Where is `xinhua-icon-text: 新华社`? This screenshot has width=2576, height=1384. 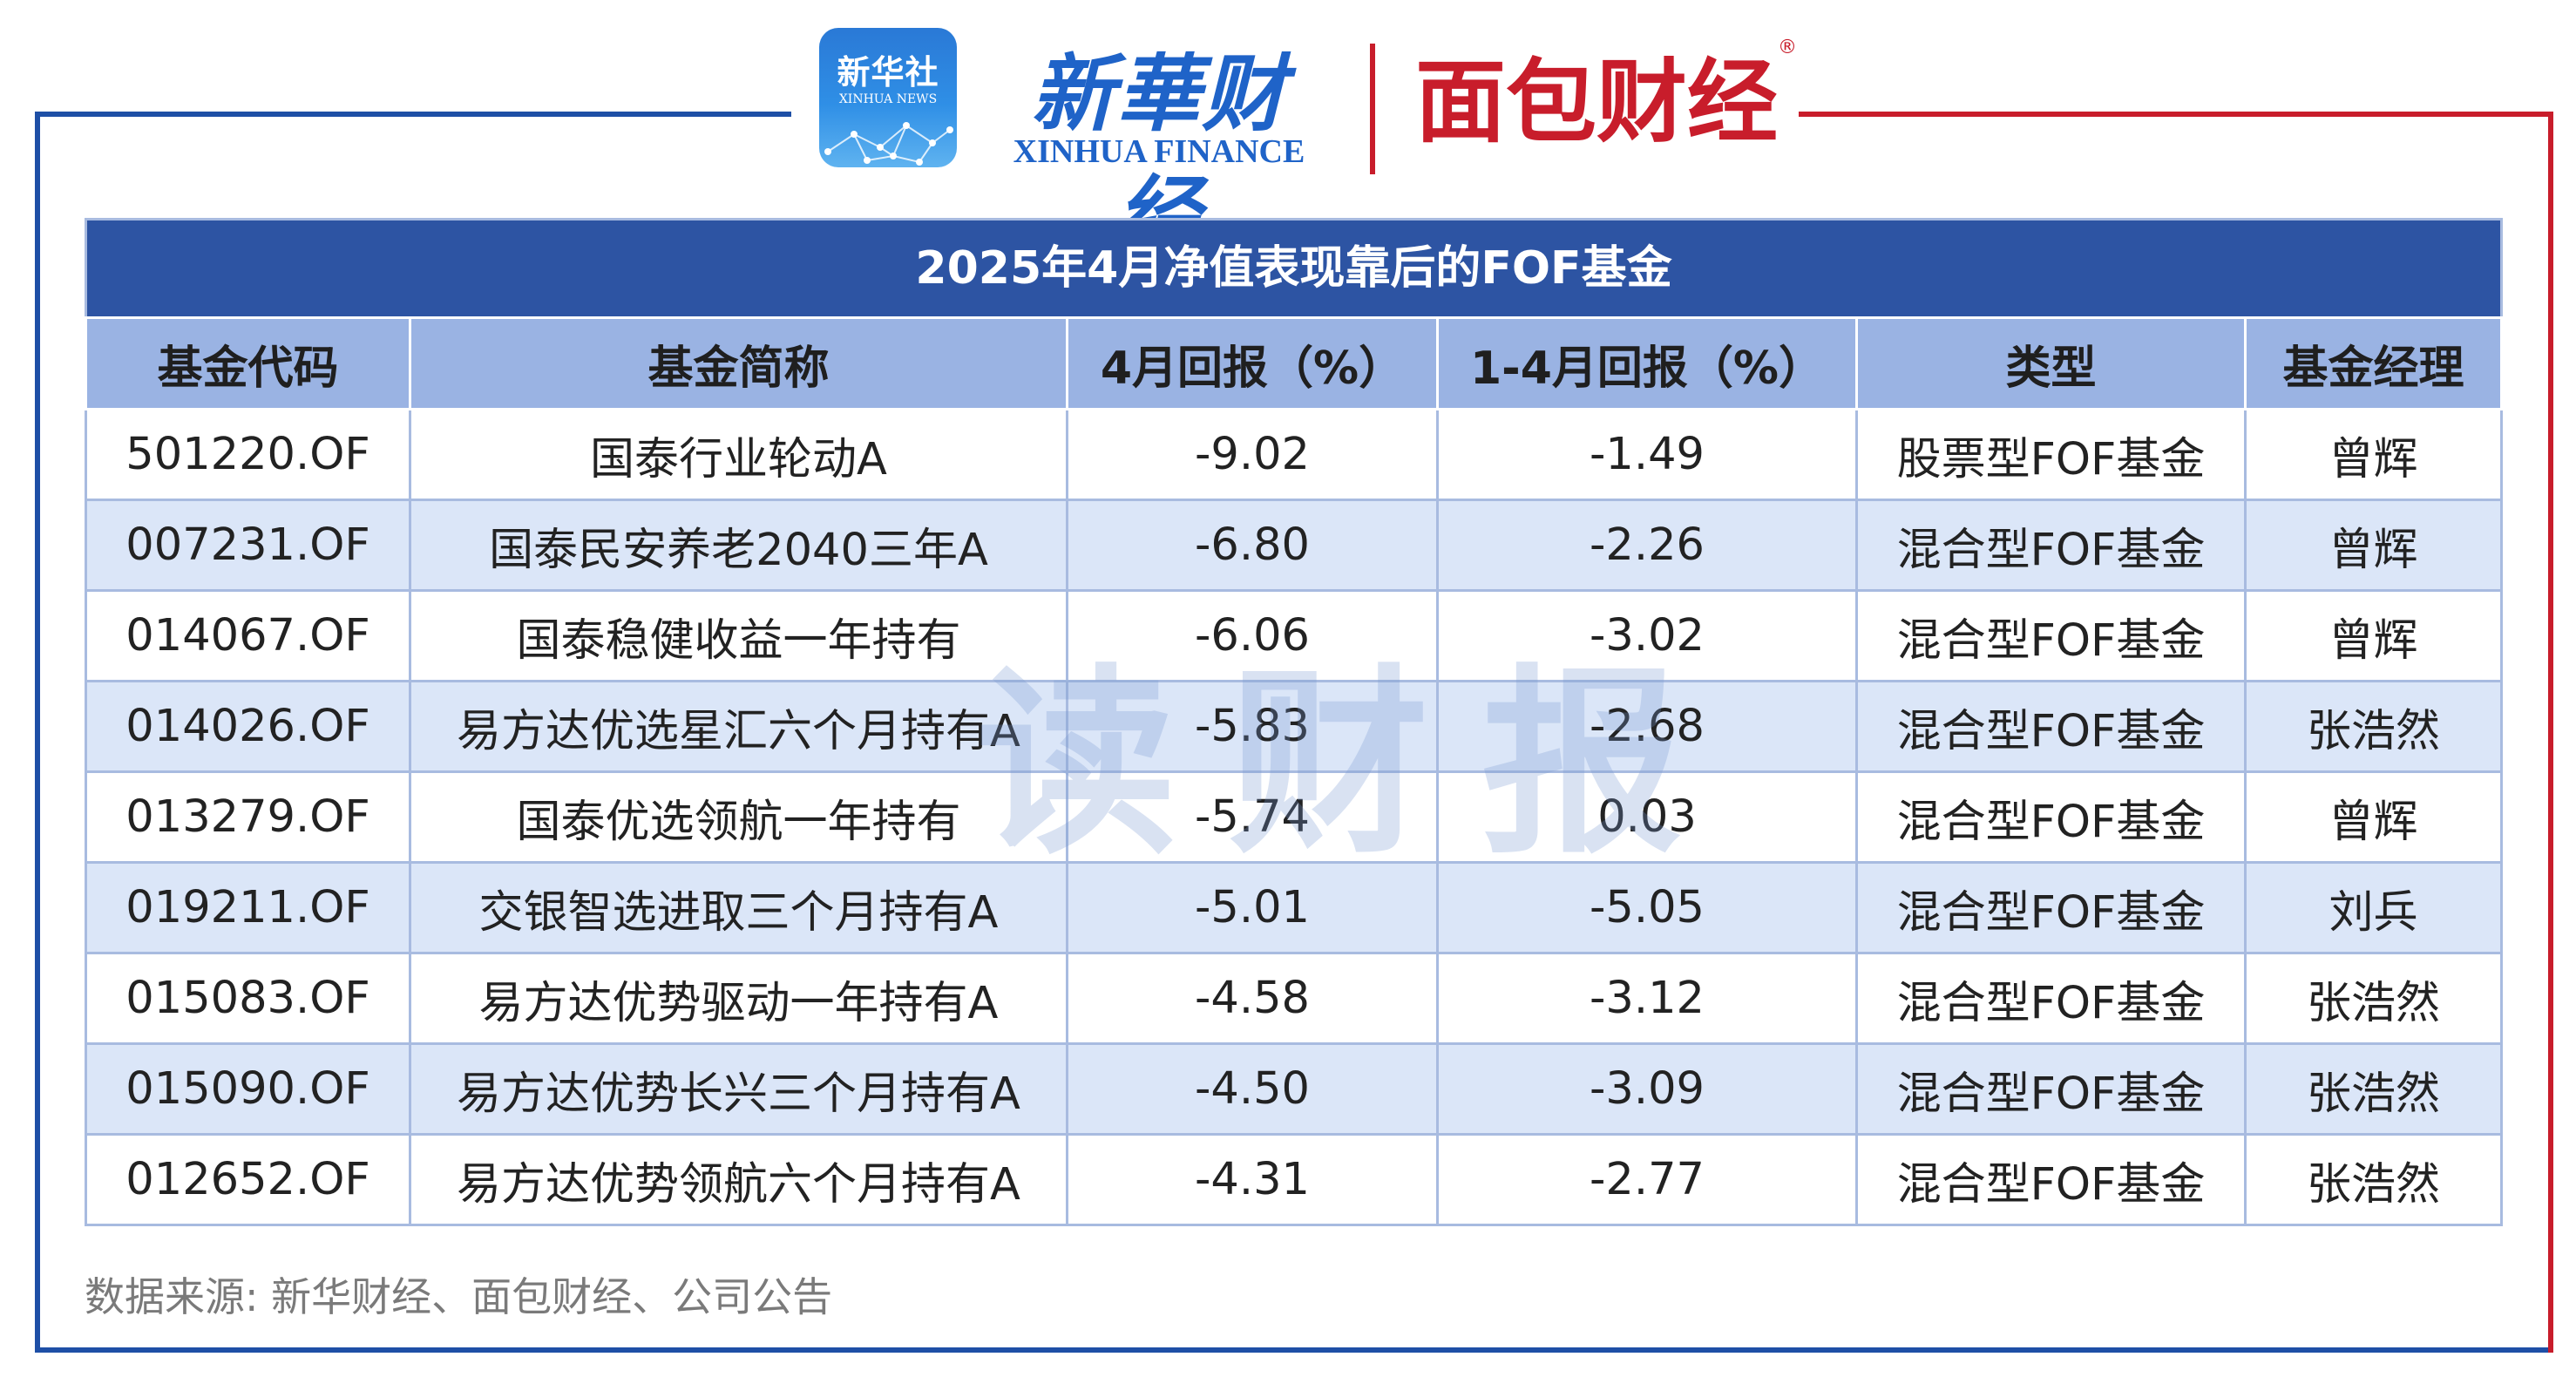
xinhua-icon-text: 新华社 is located at coordinates (888, 72).